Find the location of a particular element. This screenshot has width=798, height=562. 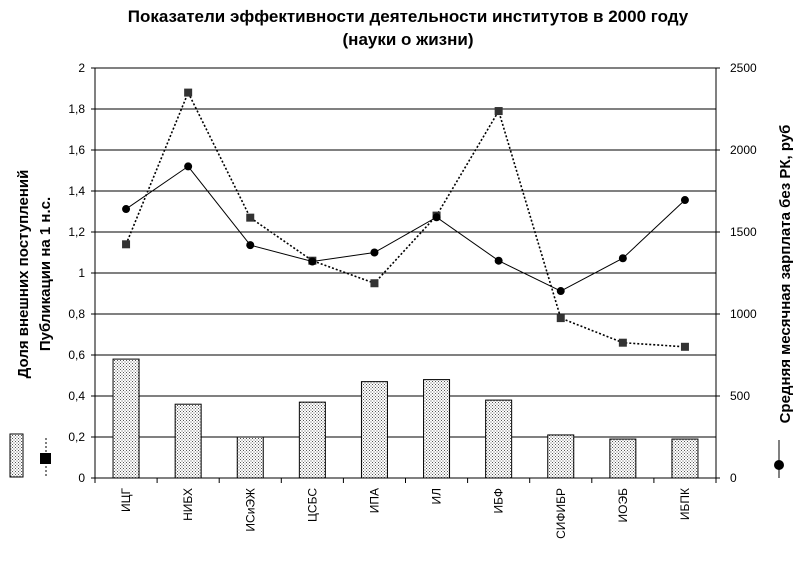

chart-subtitle: (науки о жизни) is located at coordinates (408, 39).